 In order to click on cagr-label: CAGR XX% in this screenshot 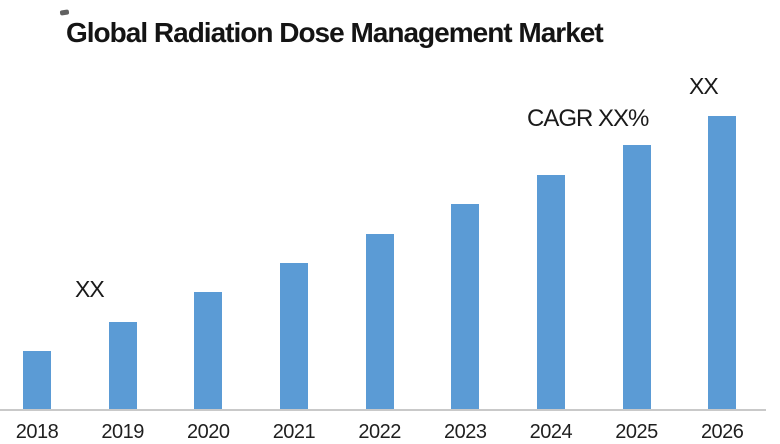, I will do `click(588, 118)`.